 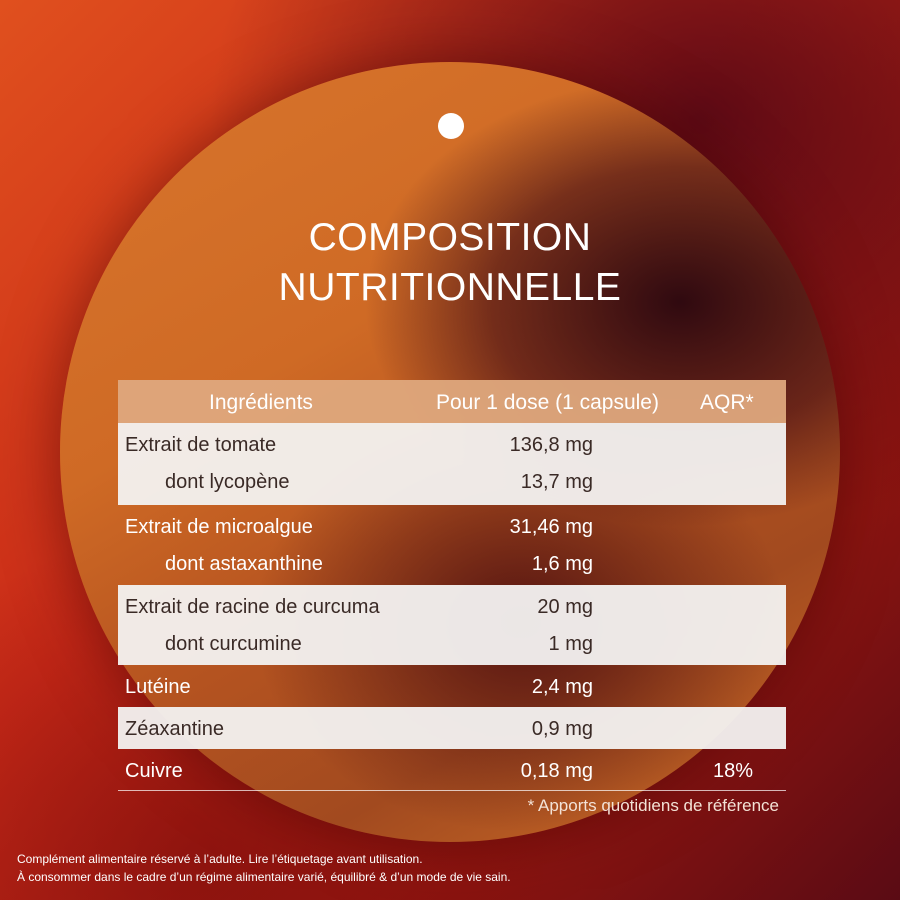 What do you see at coordinates (227, 482) in the screenshot?
I see `ingredient-name: dont lycopène` at bounding box center [227, 482].